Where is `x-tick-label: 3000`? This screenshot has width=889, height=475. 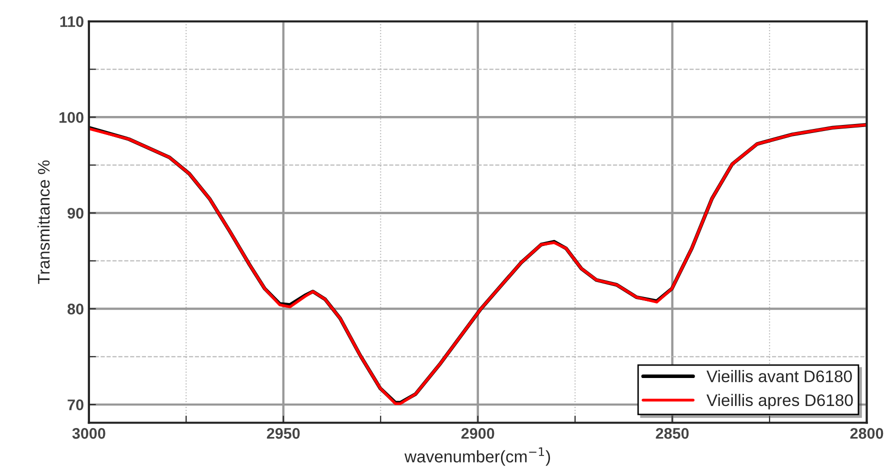
x-tick-label: 3000 is located at coordinates (89, 433).